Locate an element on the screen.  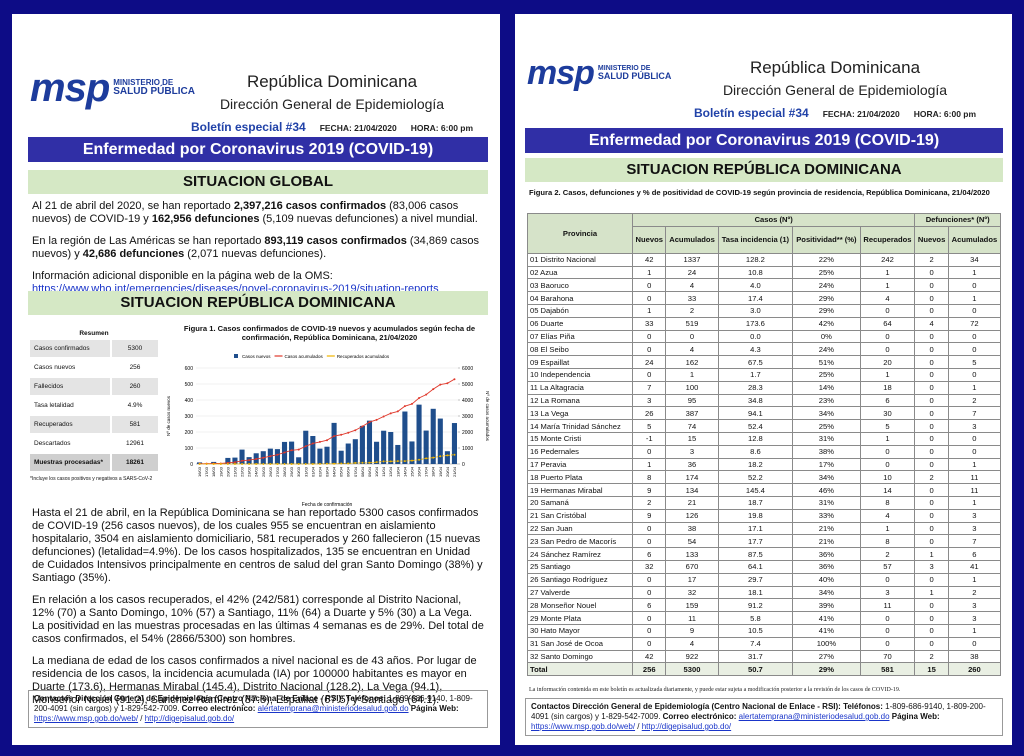
province-cell: 12 La Romana is located at coordinates (580, 400).